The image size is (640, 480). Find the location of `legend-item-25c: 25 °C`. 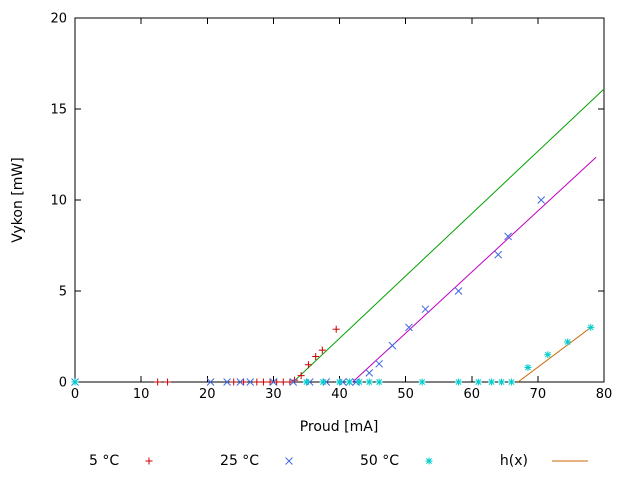

legend-item-25c: 25 °C is located at coordinates (258, 461).